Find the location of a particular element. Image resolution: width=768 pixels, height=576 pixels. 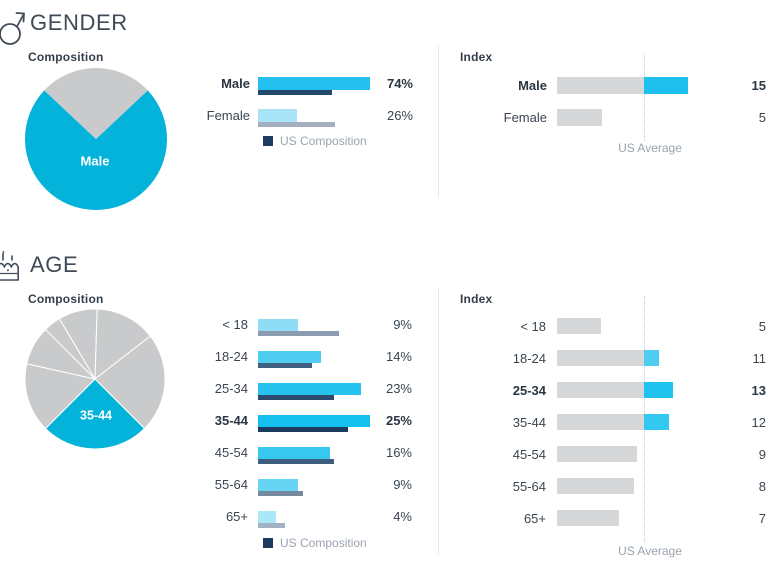

row-value: 74% is located at coordinates (399, 83).